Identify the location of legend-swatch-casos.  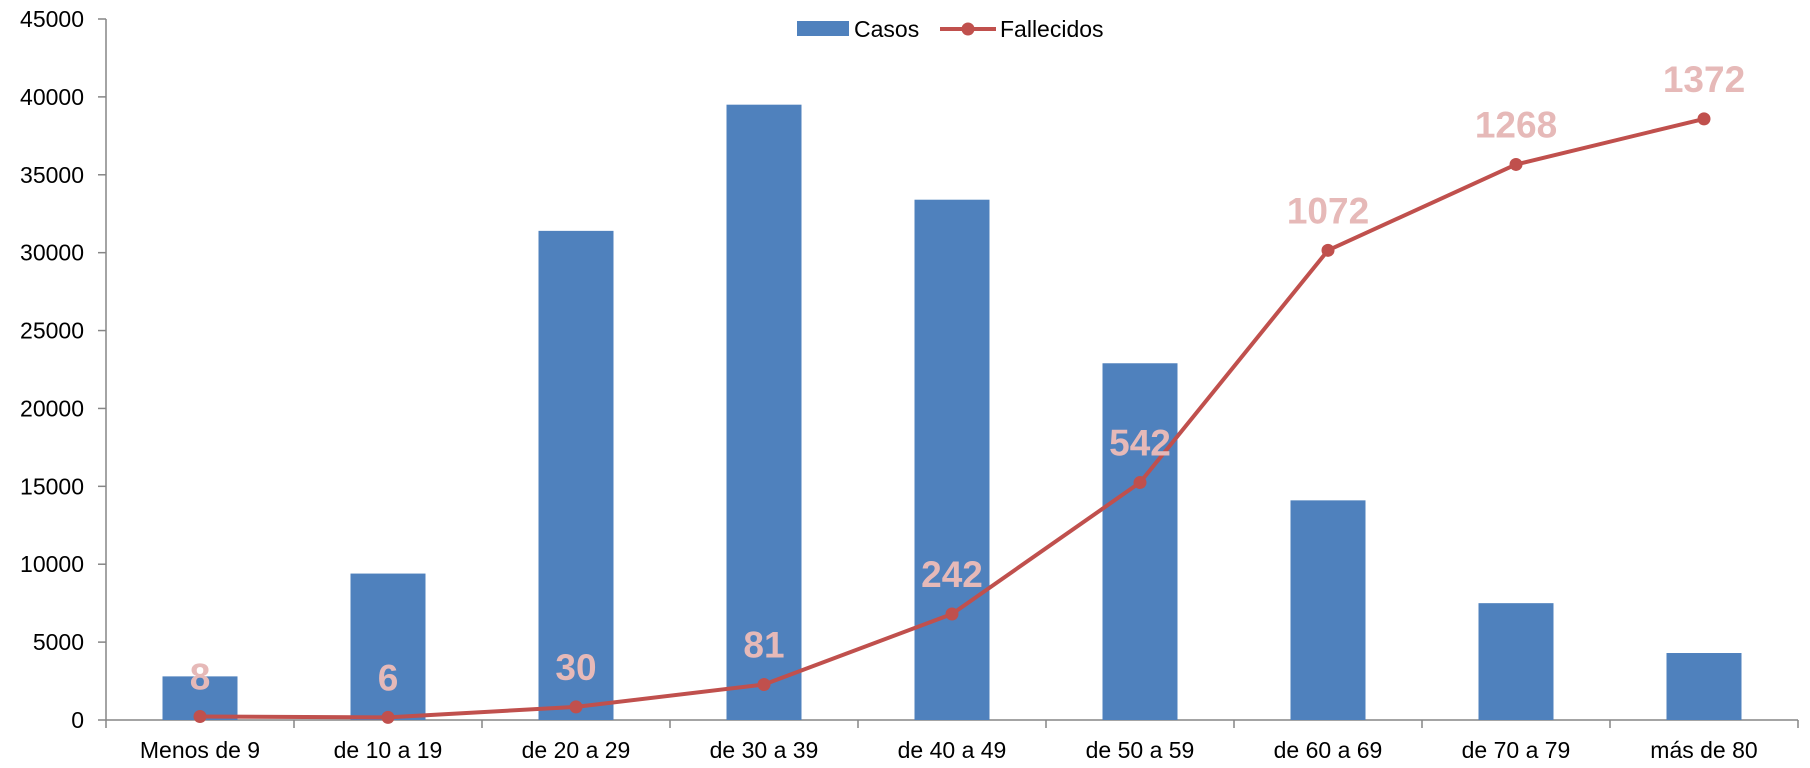
(823, 28).